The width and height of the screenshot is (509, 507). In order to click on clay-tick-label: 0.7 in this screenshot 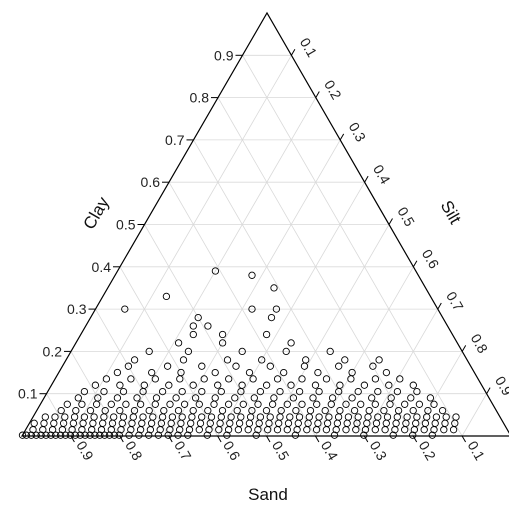, I will do `click(175, 140)`.